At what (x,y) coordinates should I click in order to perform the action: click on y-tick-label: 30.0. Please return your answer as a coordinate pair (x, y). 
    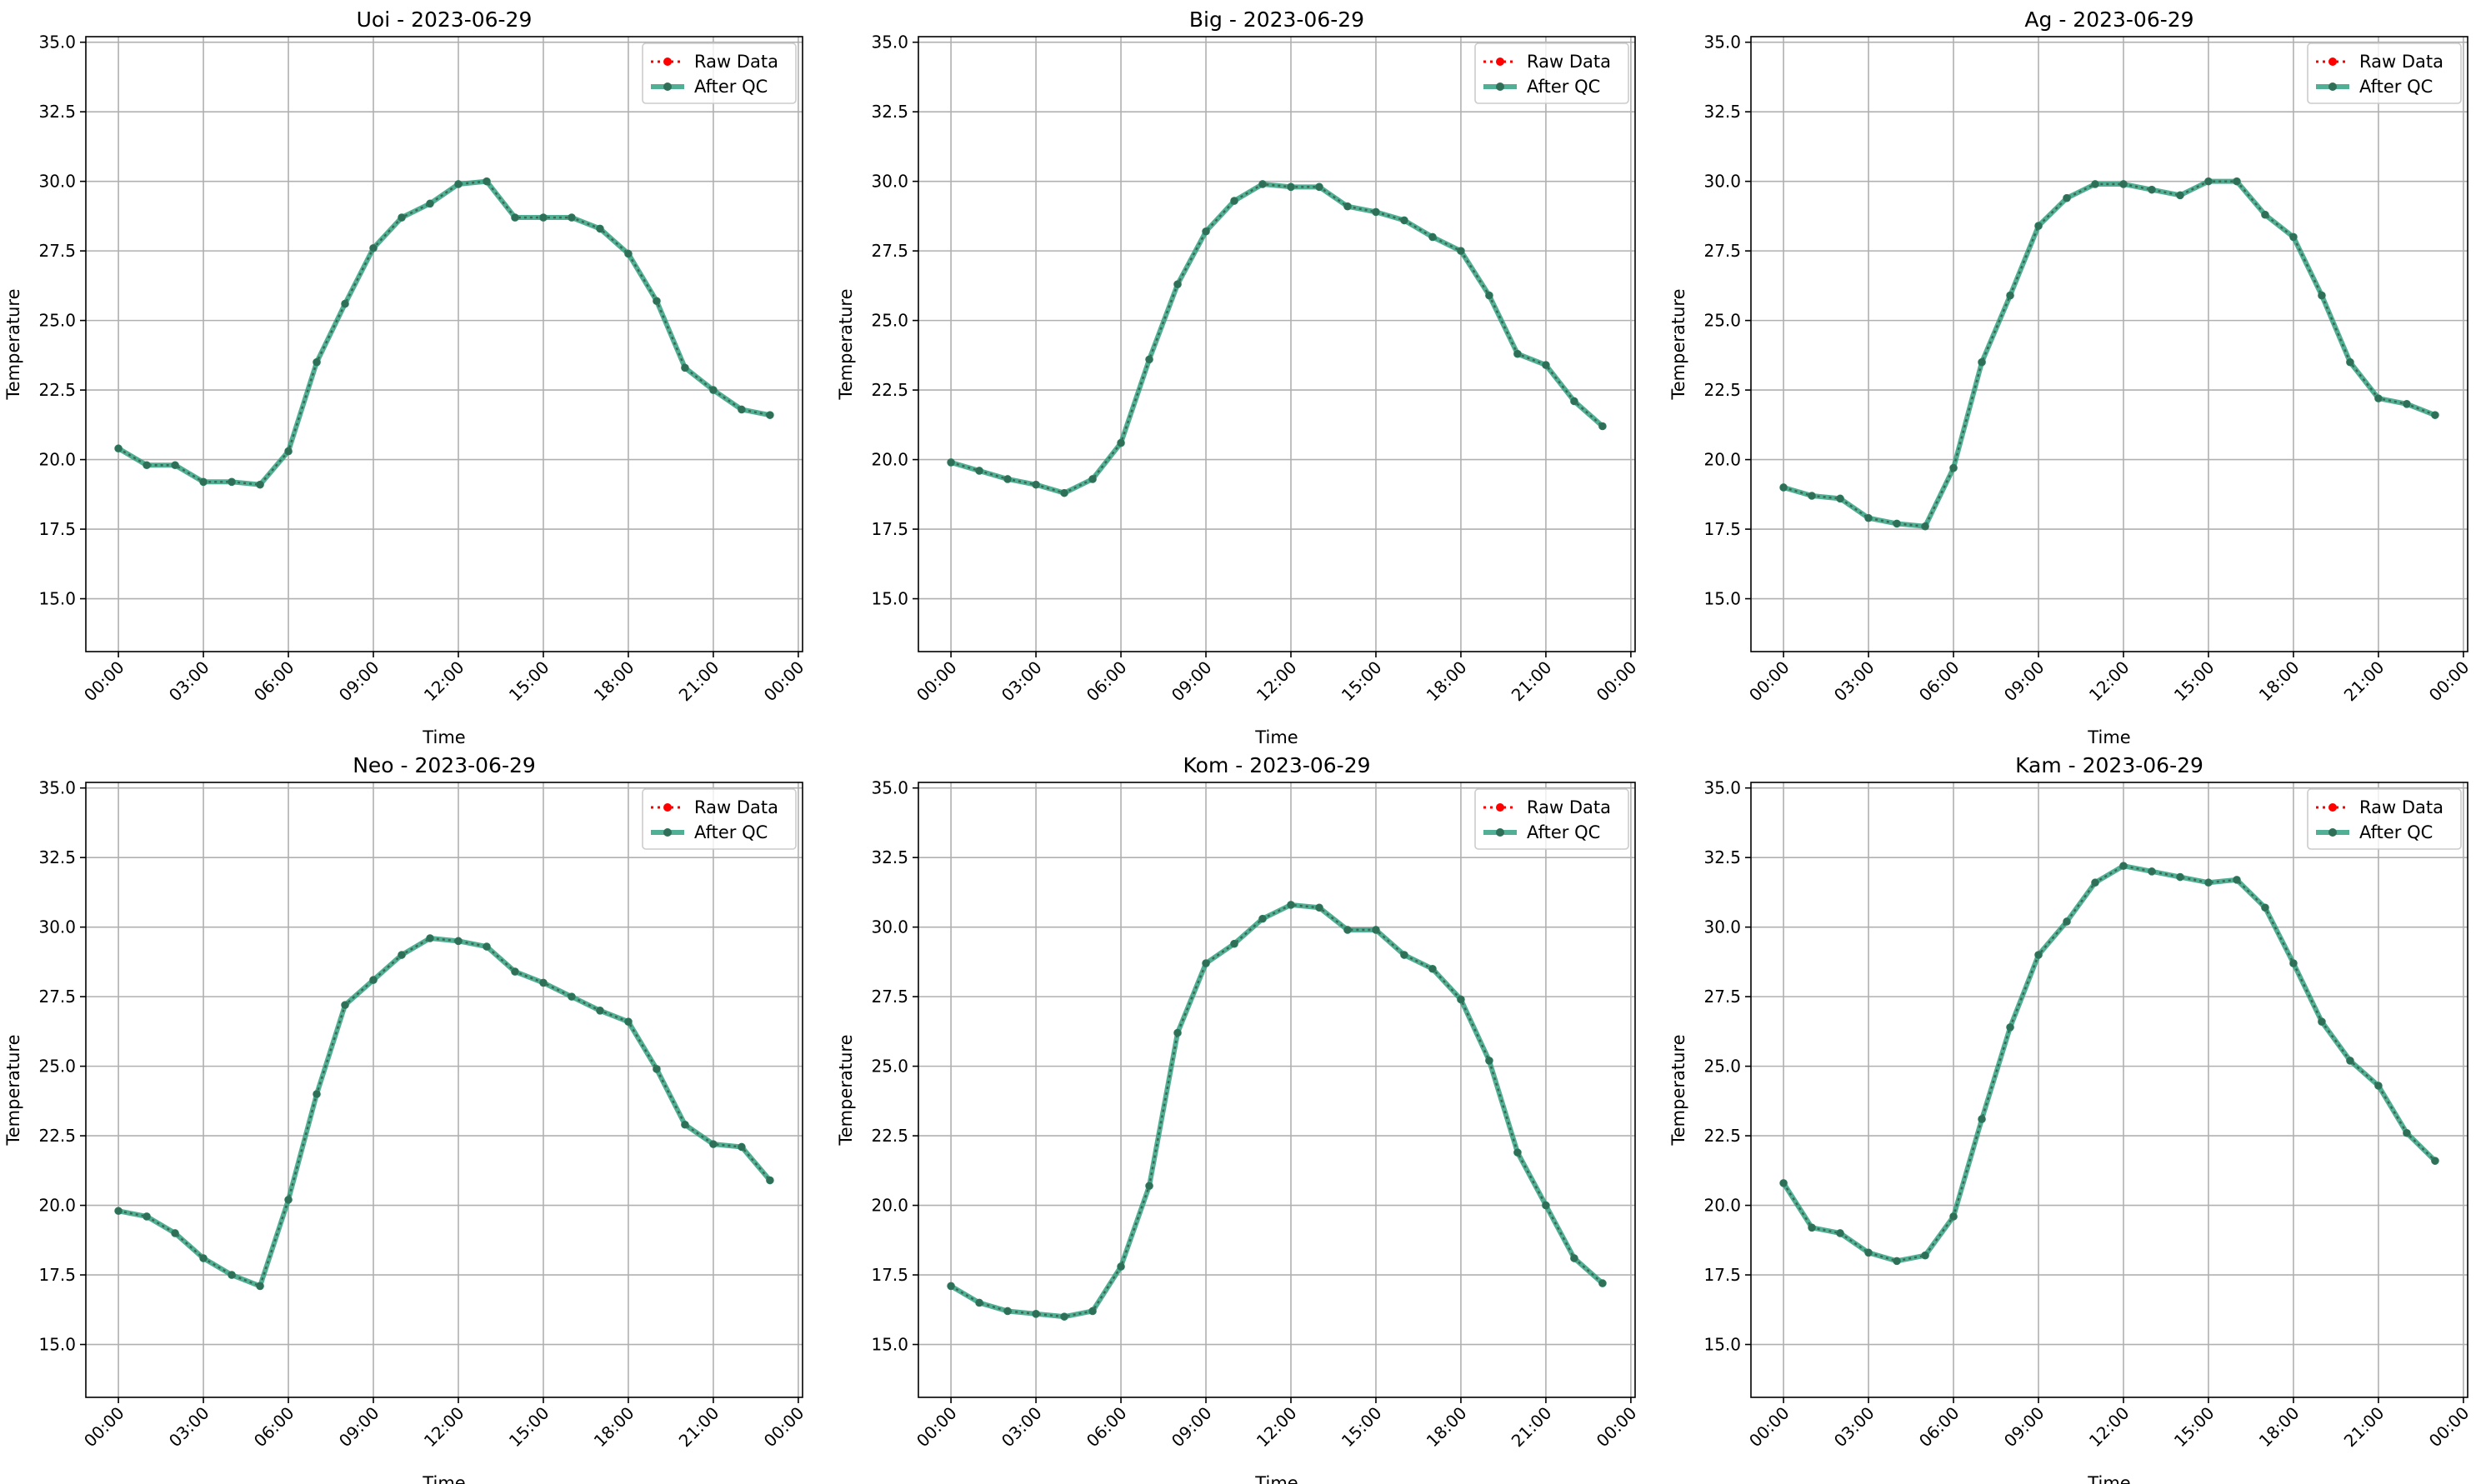
    Looking at the image, I should click on (890, 927).